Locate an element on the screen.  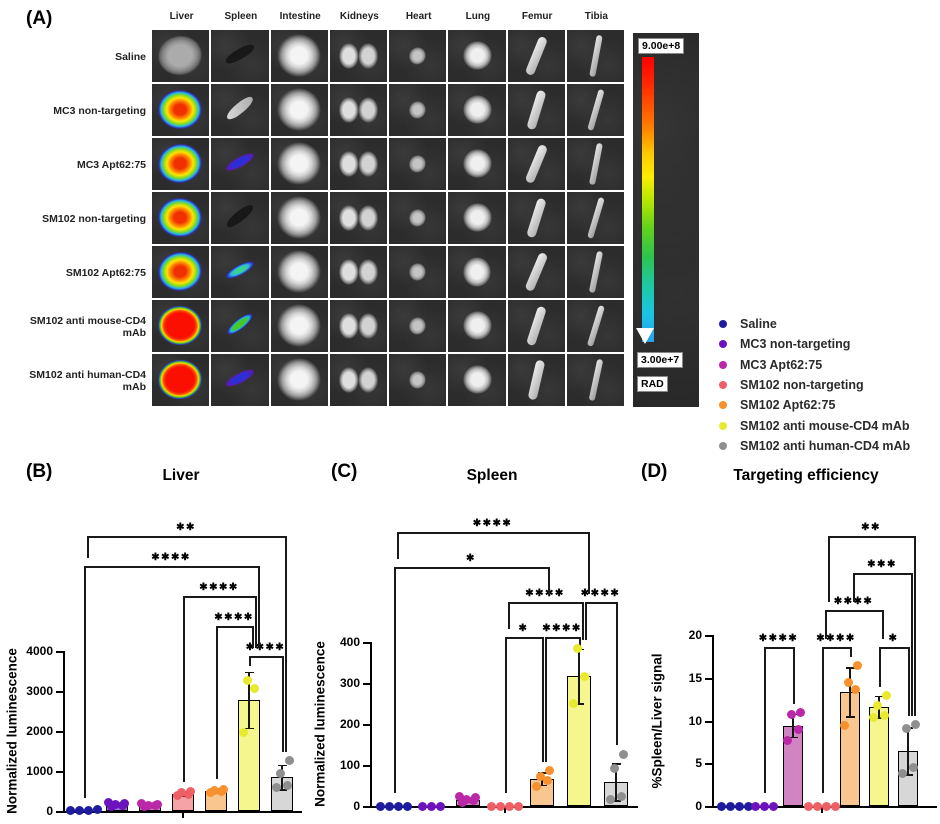
colorbar-max-label: 9.00e+8 is located at coordinates (661, 46).